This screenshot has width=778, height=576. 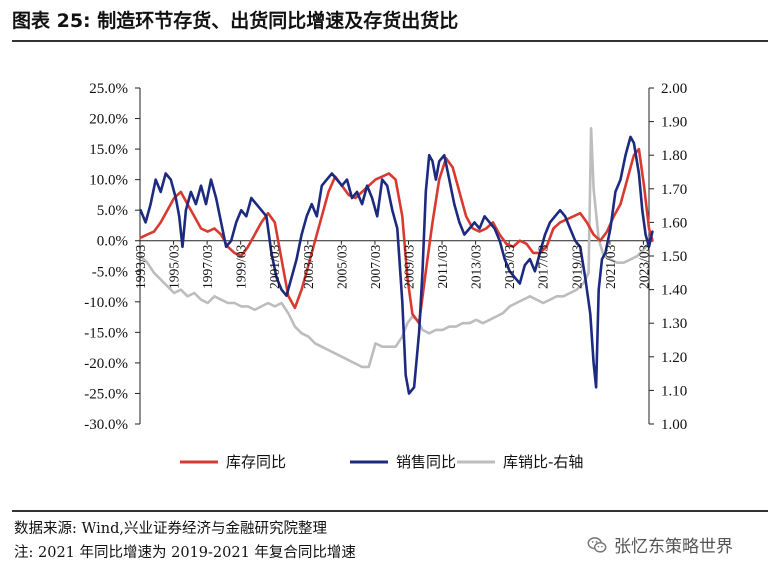 What do you see at coordinates (390, 511) in the screenshot?
I see `bottom-rule` at bounding box center [390, 511].